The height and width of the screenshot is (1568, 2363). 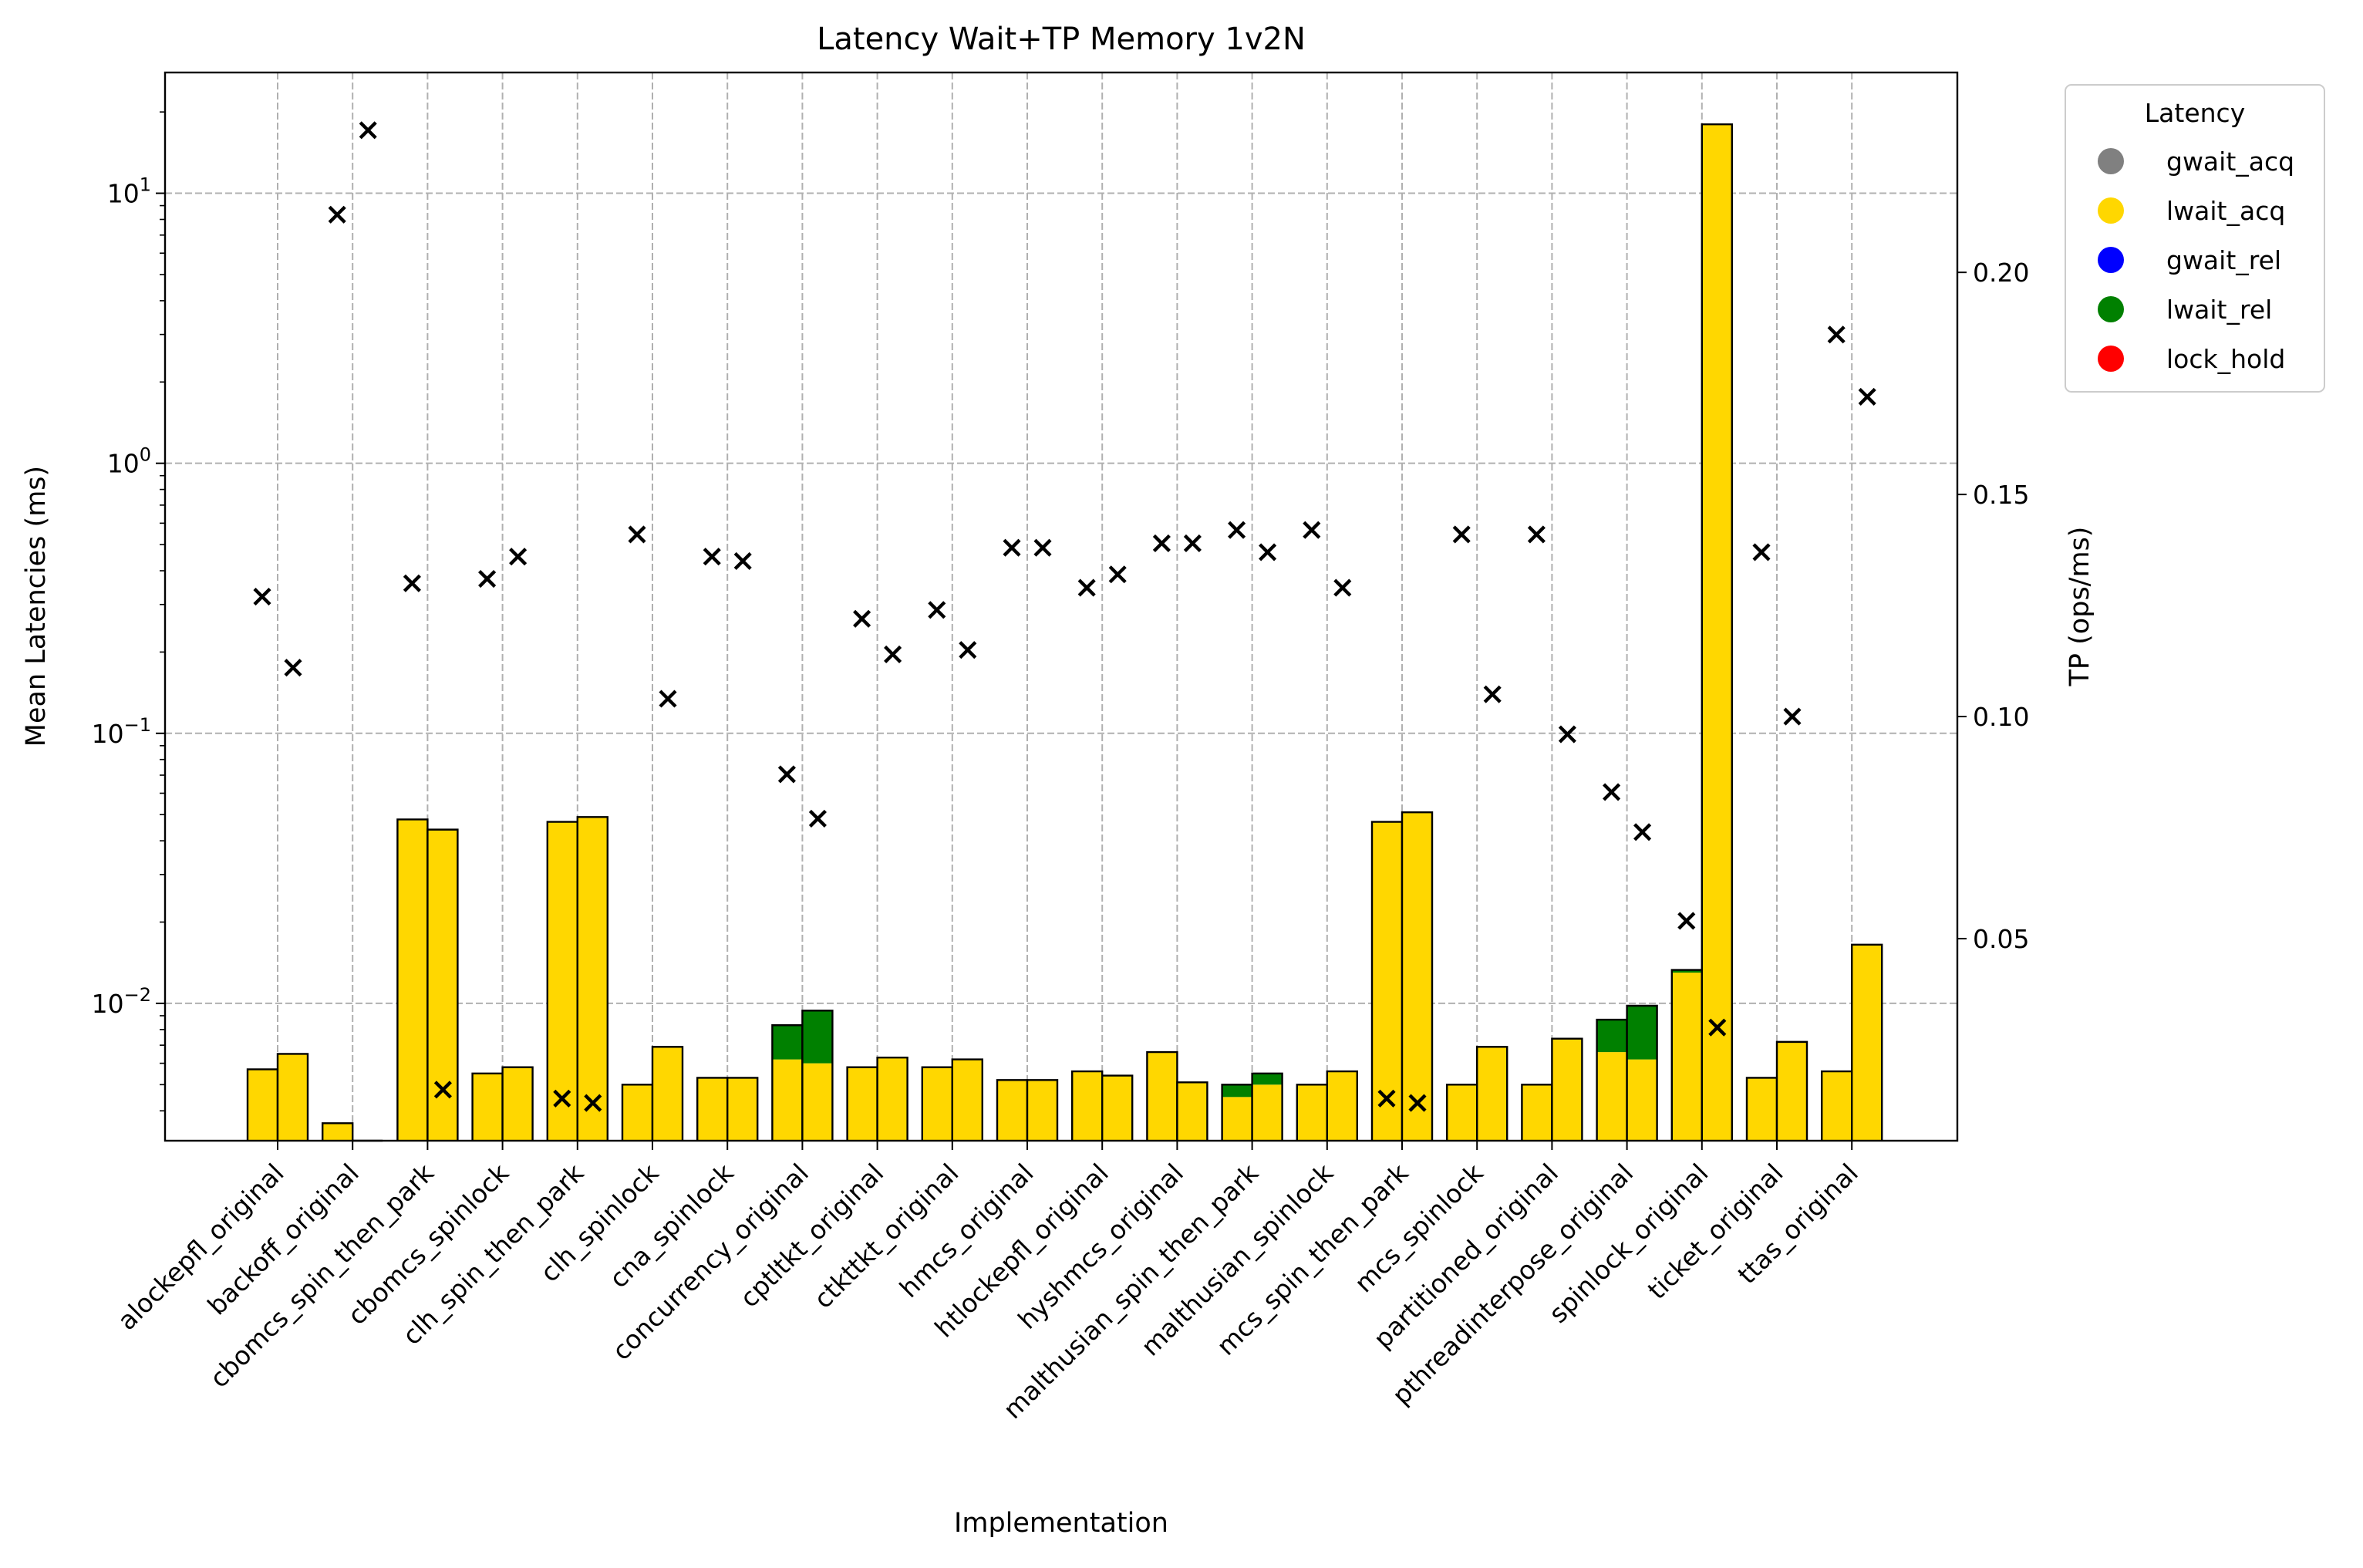 What do you see at coordinates (2080, 607) in the screenshot?
I see `y2-axis-label: TP (ops/ms)` at bounding box center [2080, 607].